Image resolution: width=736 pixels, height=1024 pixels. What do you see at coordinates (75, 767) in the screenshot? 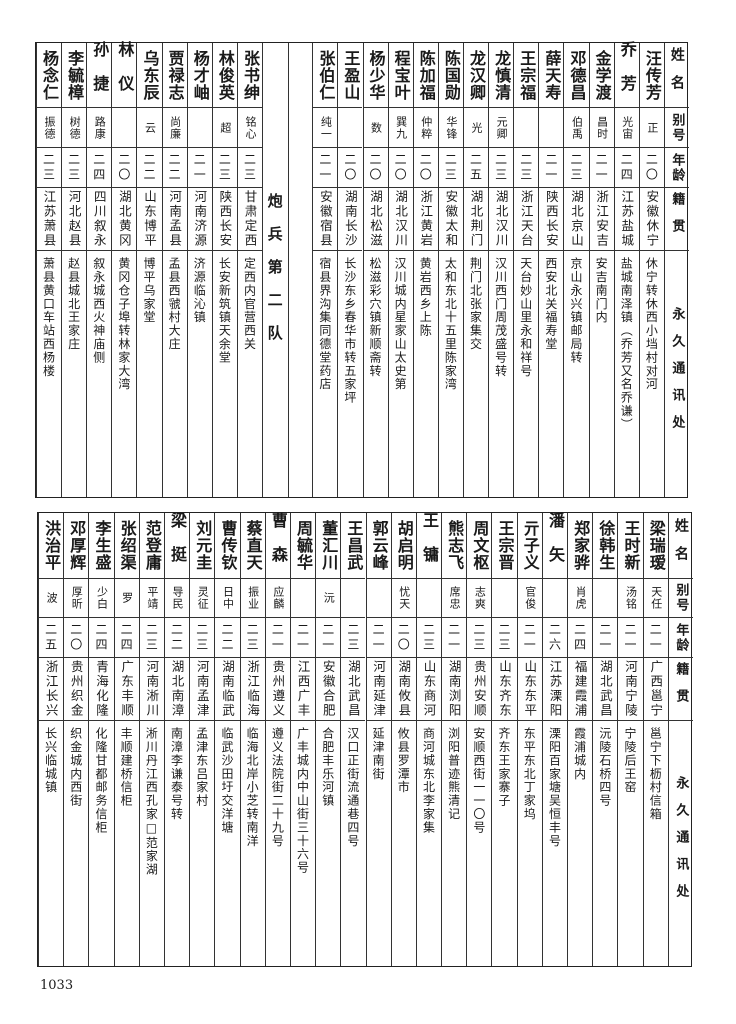
I see `address-text: 织金城内西街` at bounding box center [75, 767].